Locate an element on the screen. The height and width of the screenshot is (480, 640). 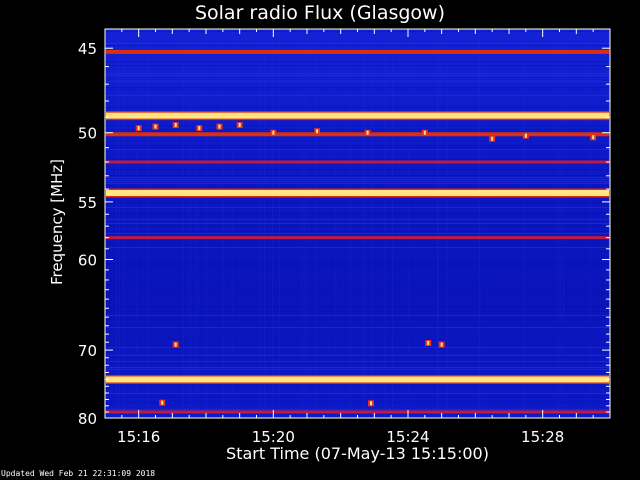
update-timestamp: Updated Wed Feb 21 22:31:09 2018 is located at coordinates (78, 473).